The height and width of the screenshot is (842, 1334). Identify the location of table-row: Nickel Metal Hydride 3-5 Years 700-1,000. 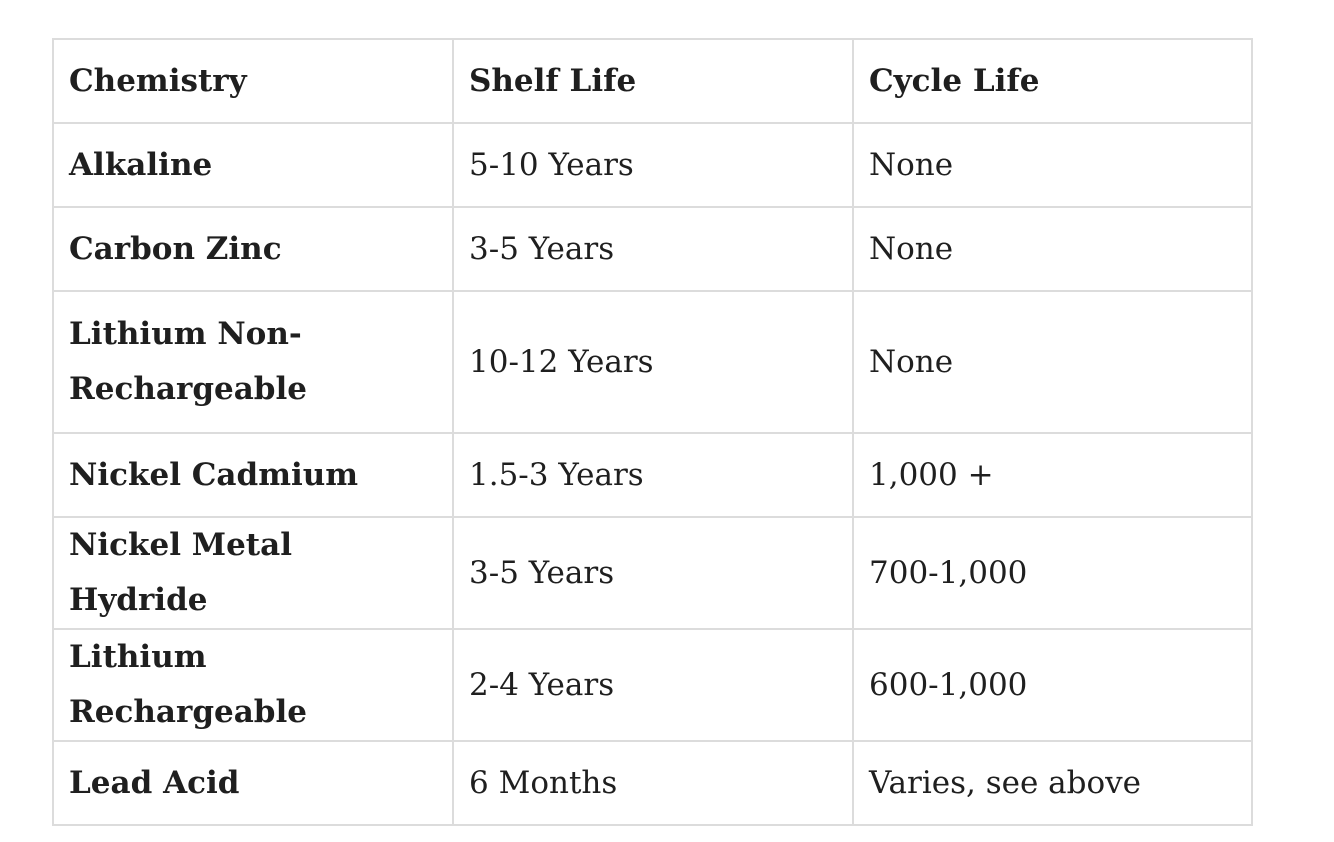
(652, 573).